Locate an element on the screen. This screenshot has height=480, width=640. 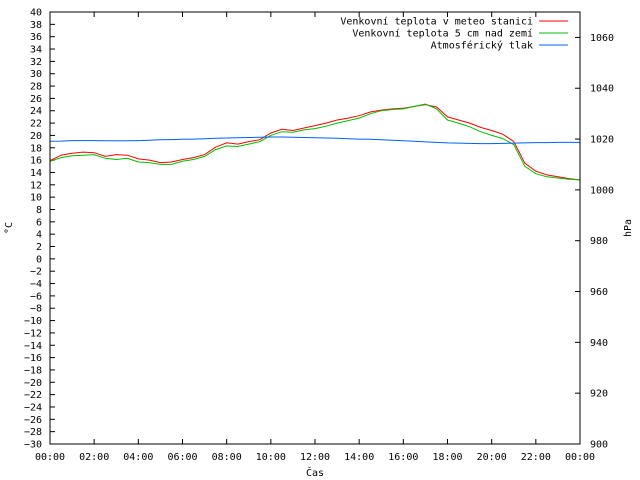
y-tick-label: 14 is located at coordinates (36, 173).